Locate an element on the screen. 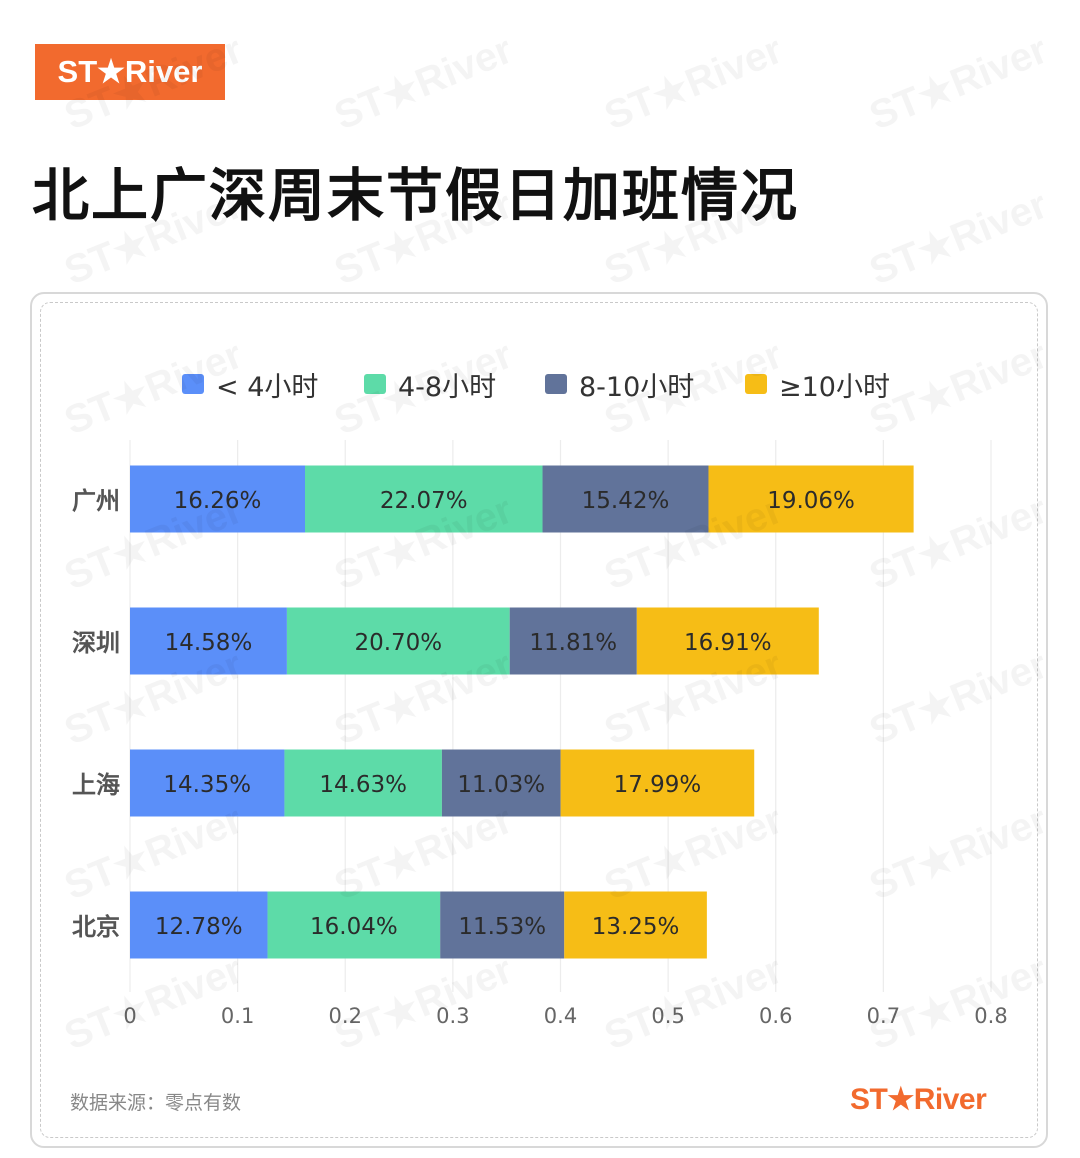 The width and height of the screenshot is (1080, 1158). bar-data-label: 12.78% is located at coordinates (199, 927).